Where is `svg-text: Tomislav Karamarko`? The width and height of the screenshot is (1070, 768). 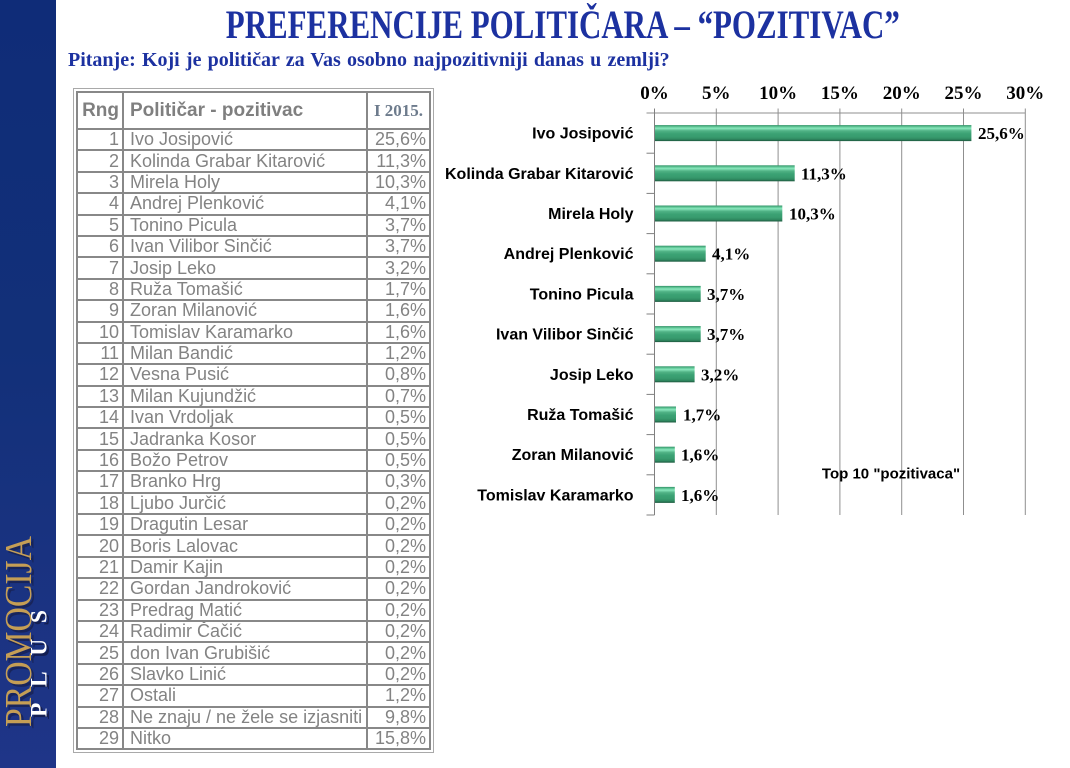 svg-text: Tomislav Karamarko is located at coordinates (555, 495).